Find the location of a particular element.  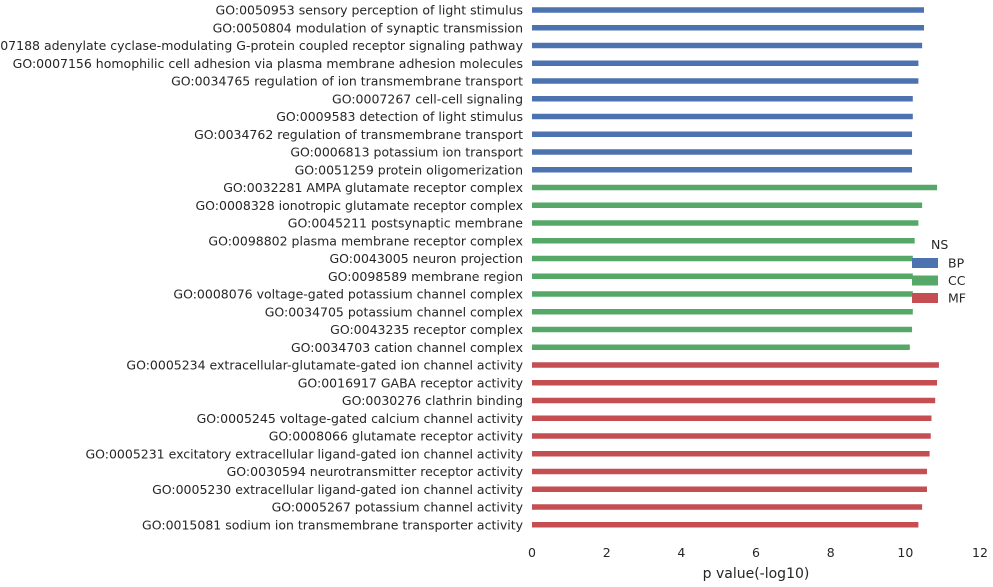

category-label: GO:0045211 postsynaptic membrane is located at coordinates (406, 223).